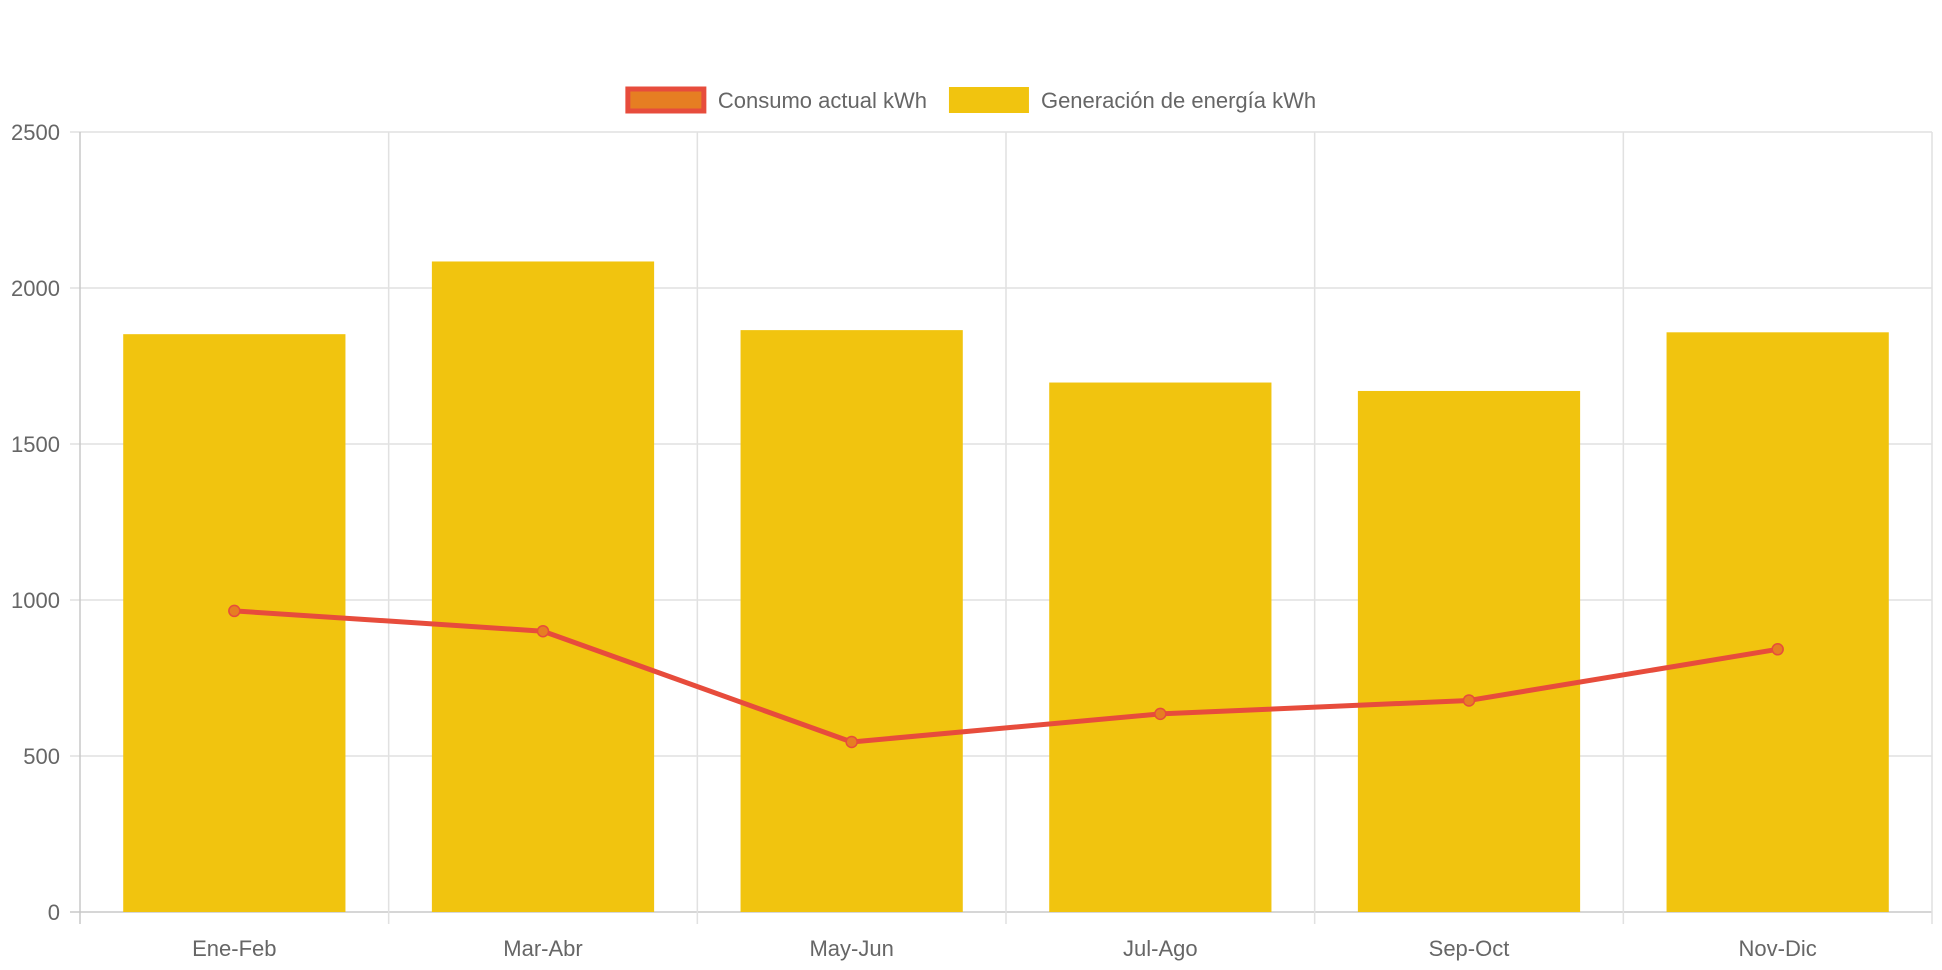  Describe the element at coordinates (35, 444) in the screenshot. I see `y-tick-label: 1500` at that location.